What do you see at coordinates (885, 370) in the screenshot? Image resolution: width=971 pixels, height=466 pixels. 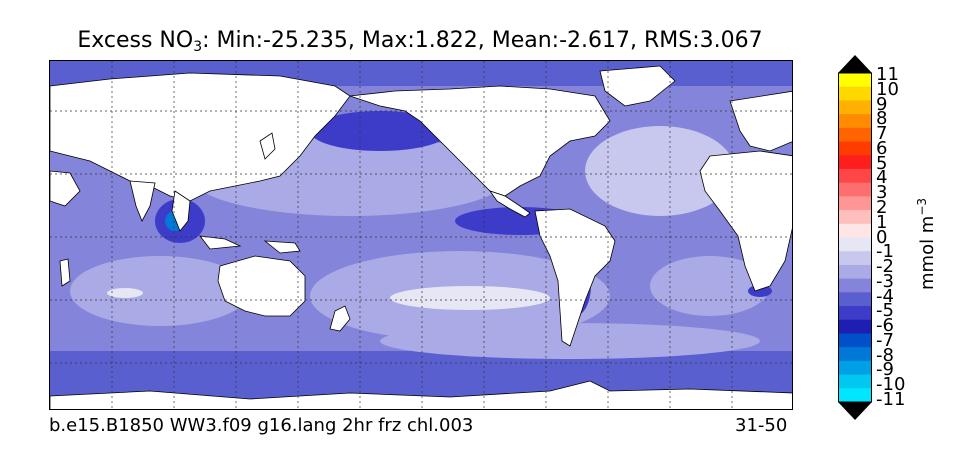 I see `colorbar-tick-label: -9` at bounding box center [885, 370].